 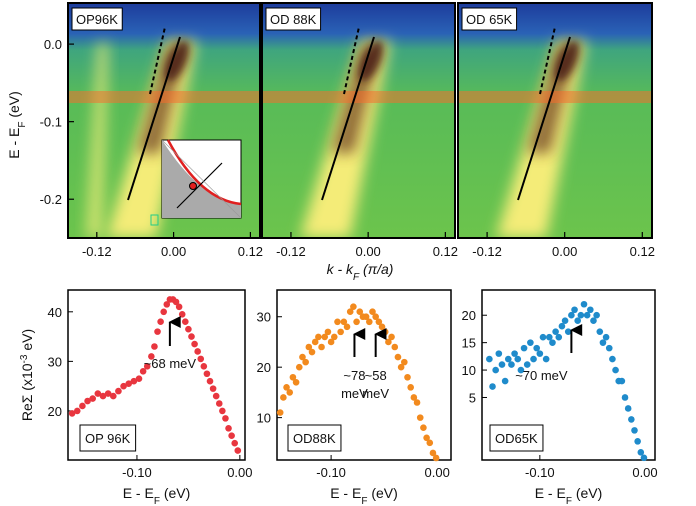 What do you see at coordinates (204, 172) in the screenshot?
I see `inset-fs` at bounding box center [204, 172].